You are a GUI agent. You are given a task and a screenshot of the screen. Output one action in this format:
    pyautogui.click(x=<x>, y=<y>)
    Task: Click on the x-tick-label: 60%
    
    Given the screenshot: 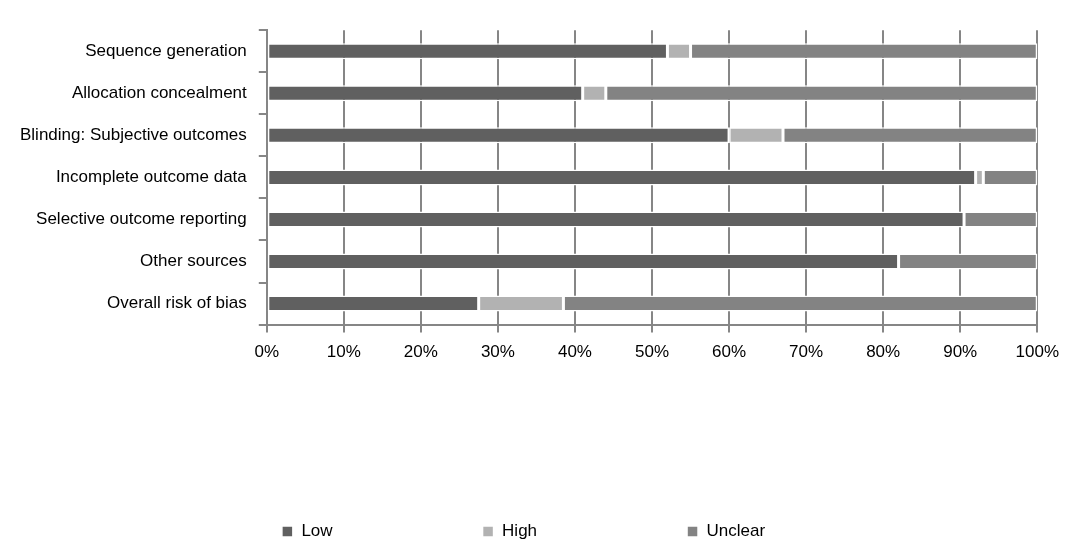 What is the action you would take?
    pyautogui.click(x=729, y=352)
    